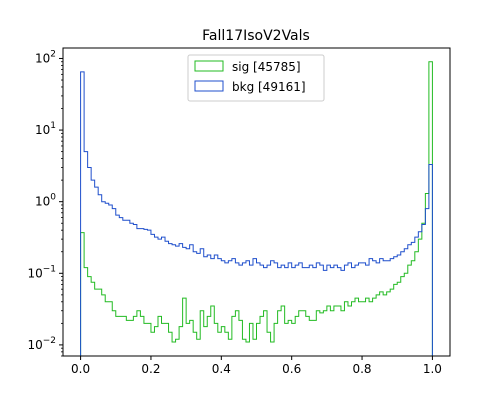  I want to click on legend-swatch-sig, so click(209, 66).